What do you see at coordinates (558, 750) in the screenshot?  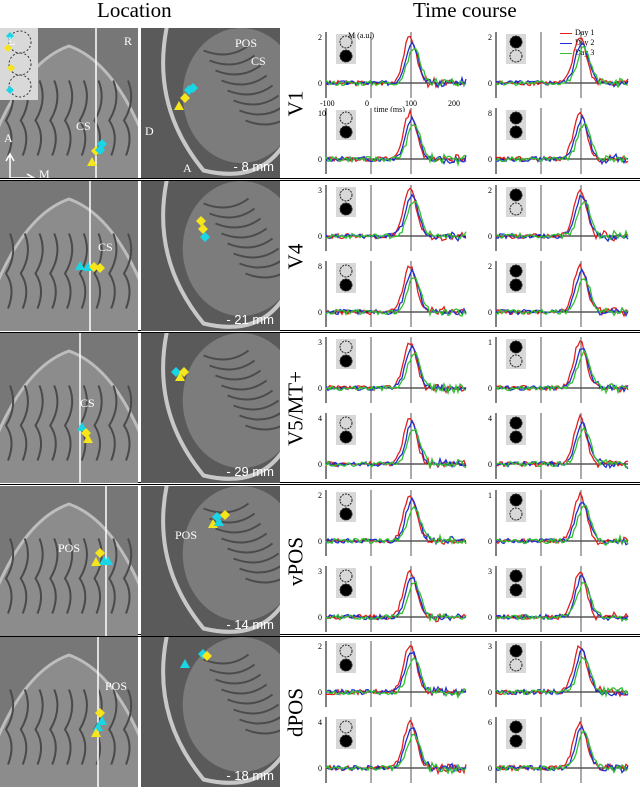 I see `time-course-plot: 60` at bounding box center [558, 750].